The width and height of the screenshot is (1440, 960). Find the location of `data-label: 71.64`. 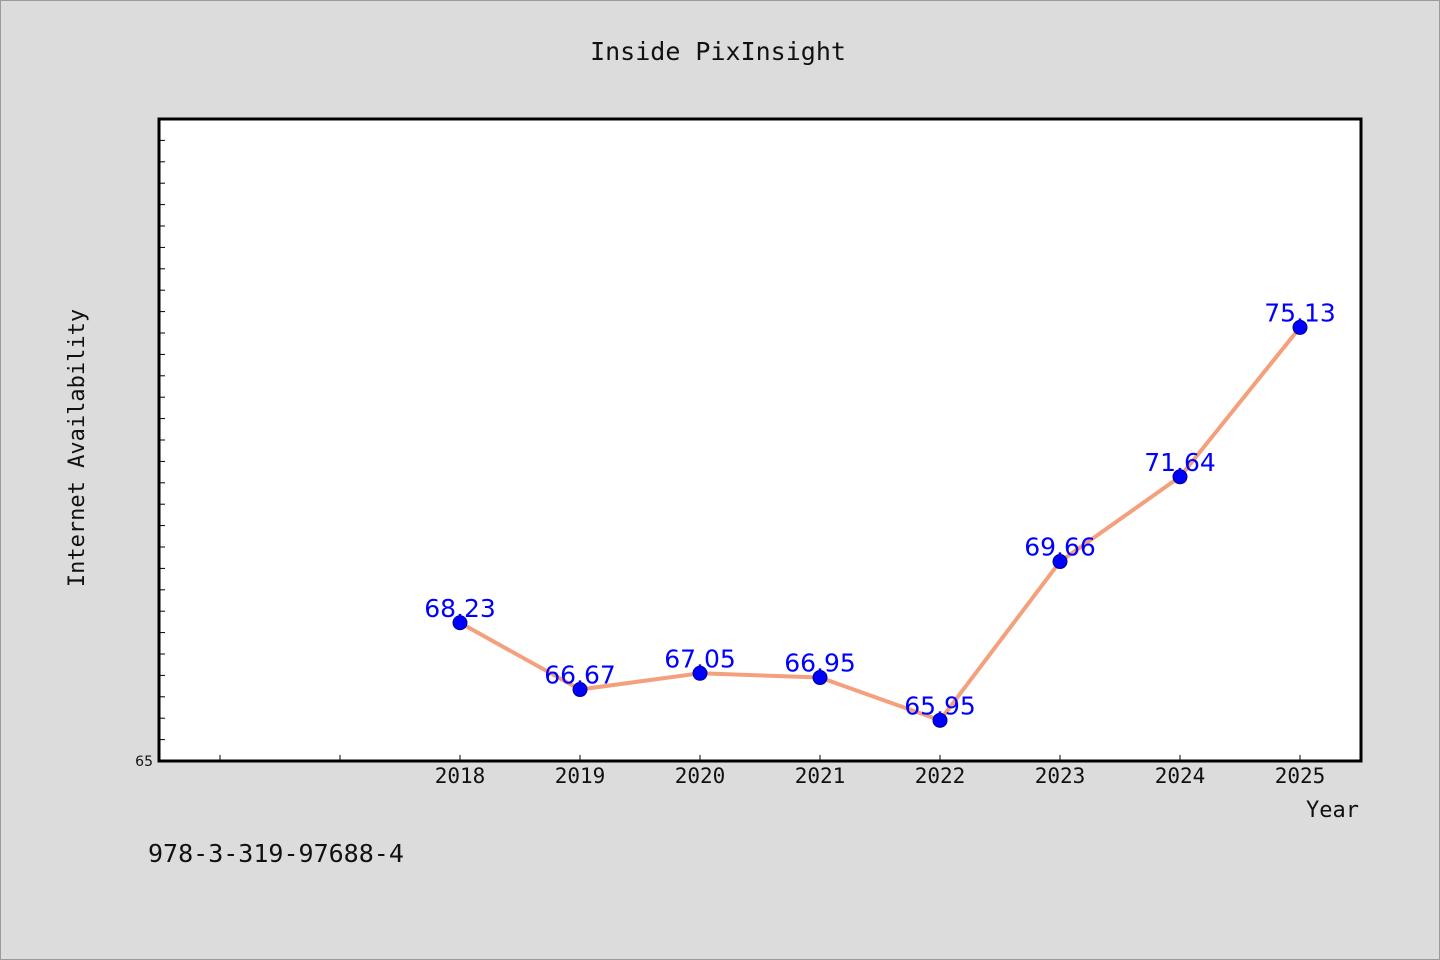

data-label: 71.64 is located at coordinates (1180, 462).